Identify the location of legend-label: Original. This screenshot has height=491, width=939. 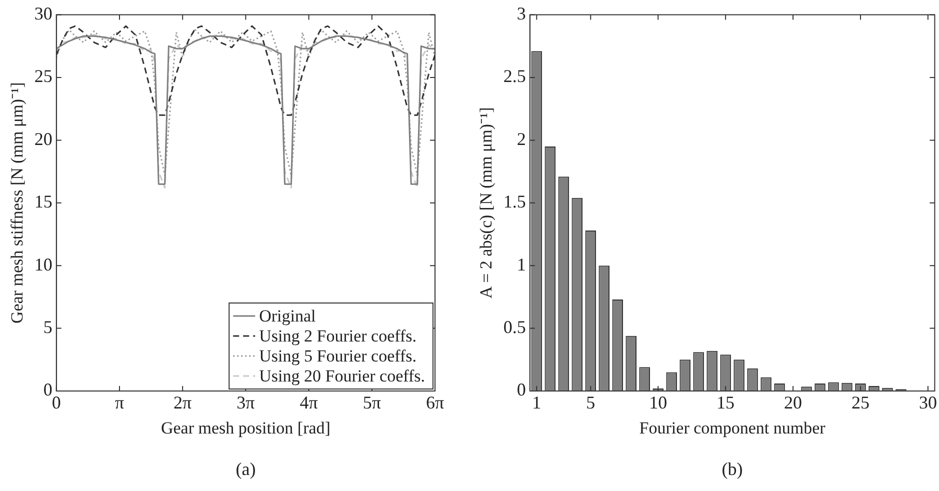
(287, 316).